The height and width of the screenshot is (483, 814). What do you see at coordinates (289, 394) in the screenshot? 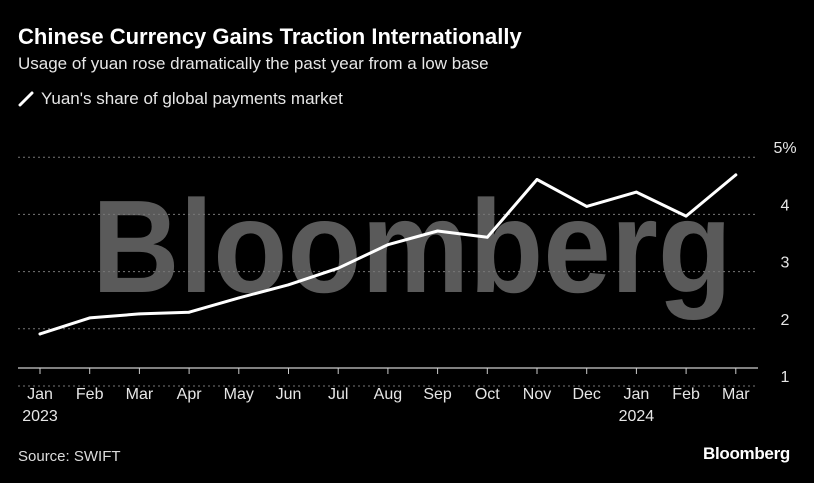
I see `x-tick-label: Jun` at bounding box center [289, 394].